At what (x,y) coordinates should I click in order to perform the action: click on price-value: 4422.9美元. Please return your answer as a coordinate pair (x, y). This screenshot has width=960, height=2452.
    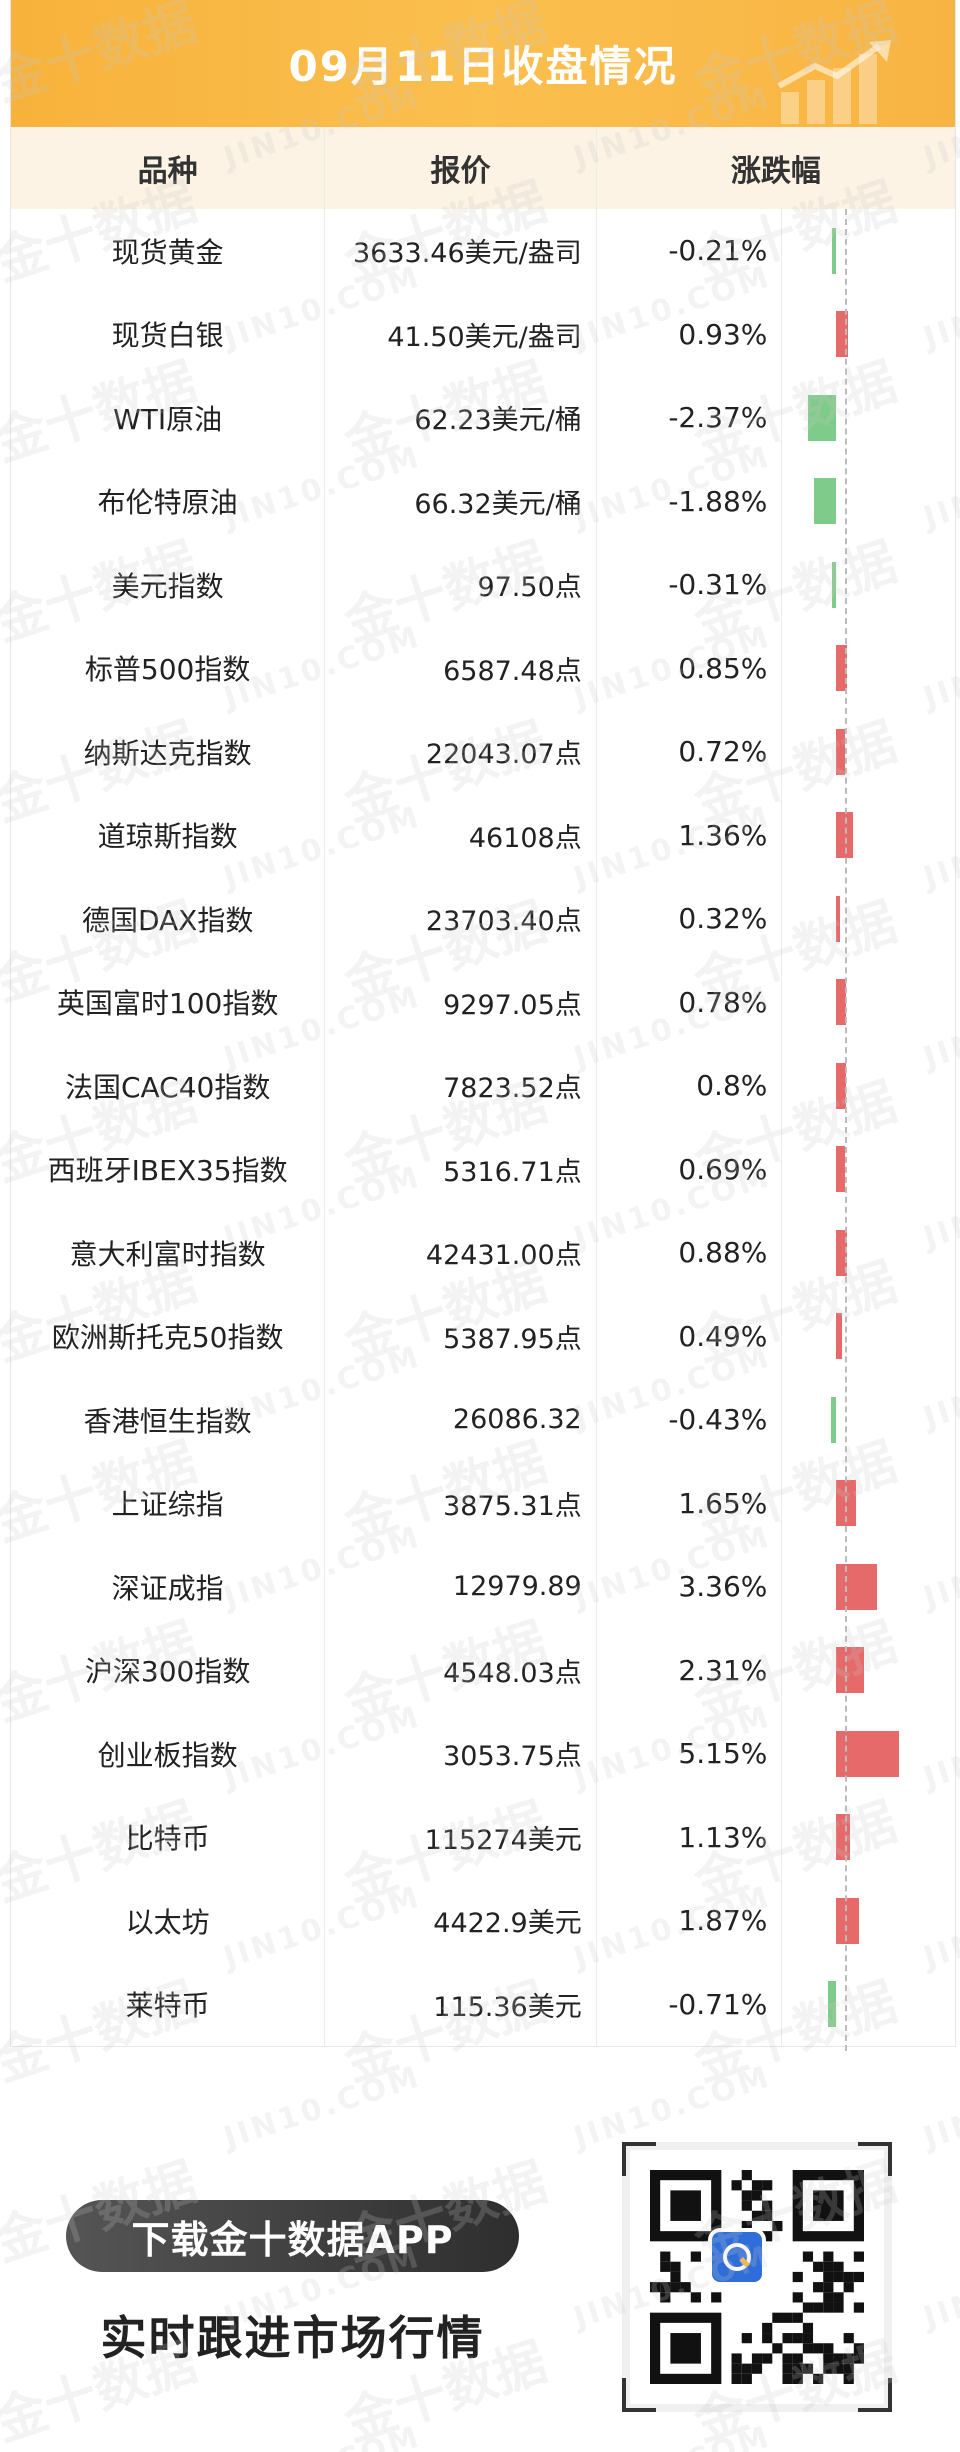
    Looking at the image, I should click on (461, 1921).